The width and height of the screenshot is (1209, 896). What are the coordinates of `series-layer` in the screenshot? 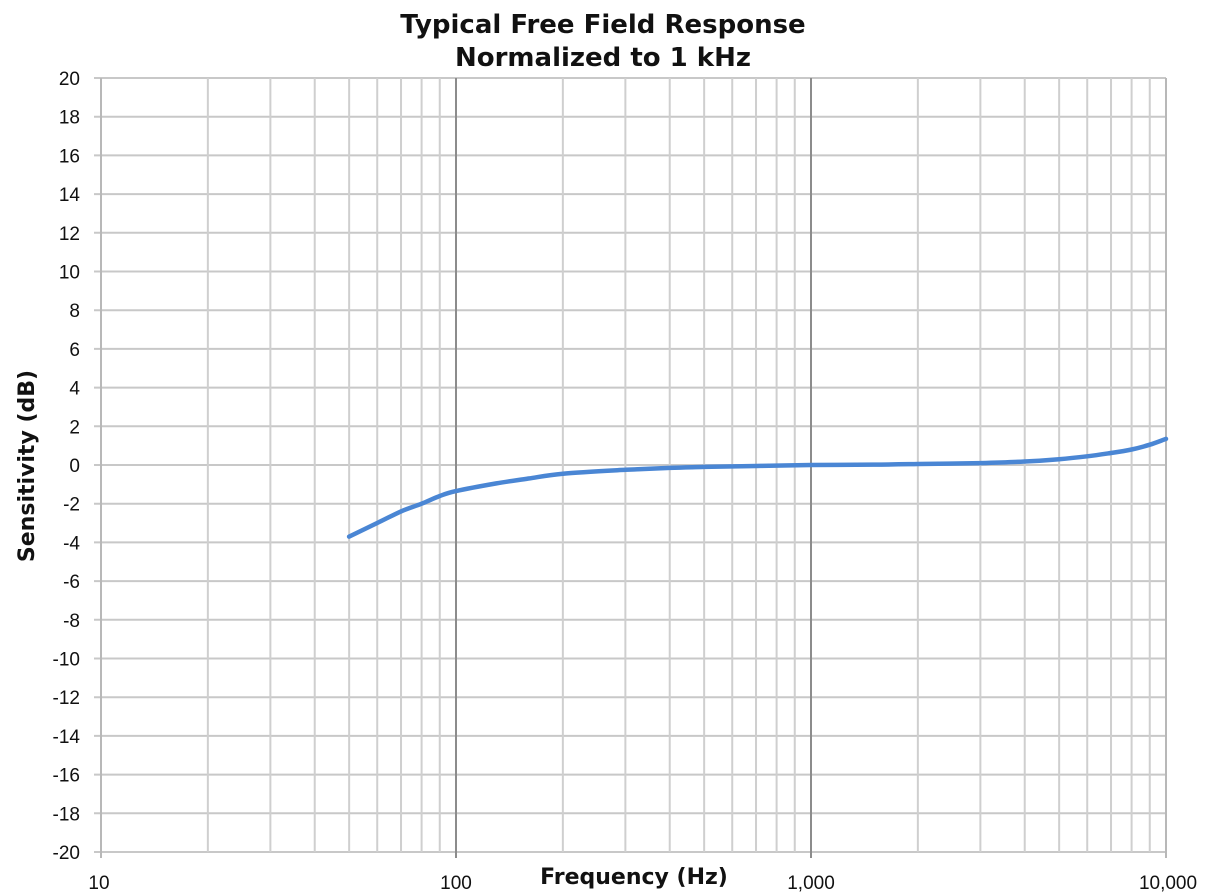 It's located at (757, 487).